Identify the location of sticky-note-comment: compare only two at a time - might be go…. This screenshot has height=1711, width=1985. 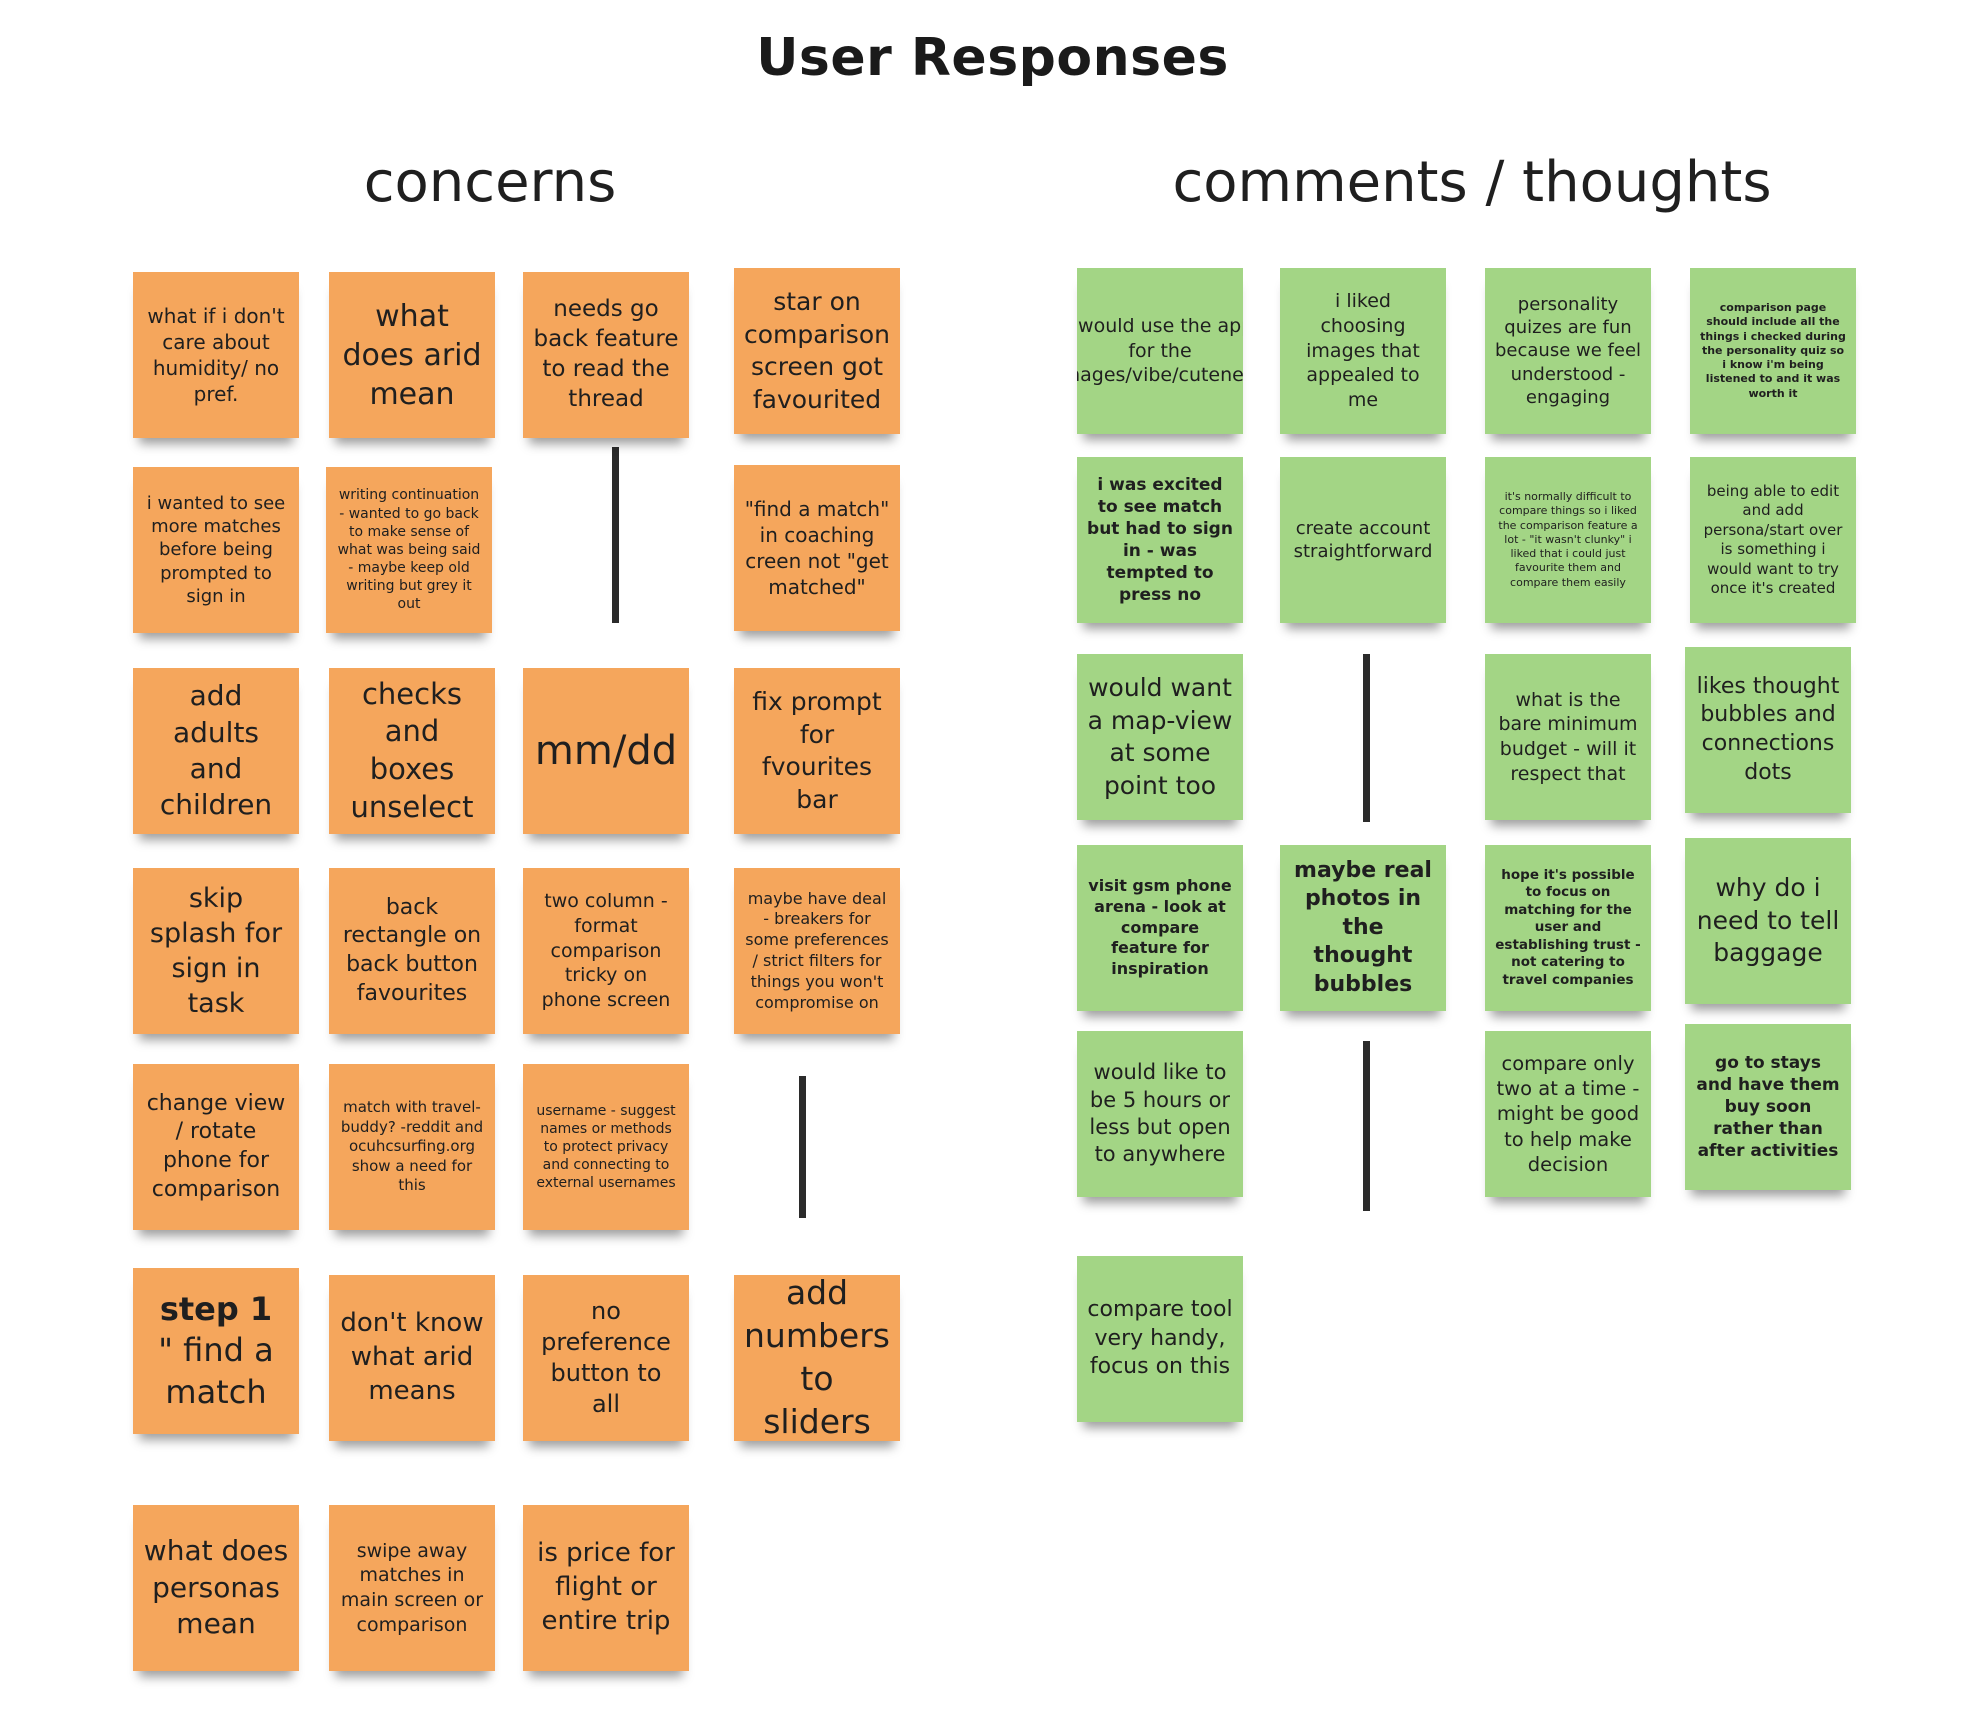
(1568, 1114).